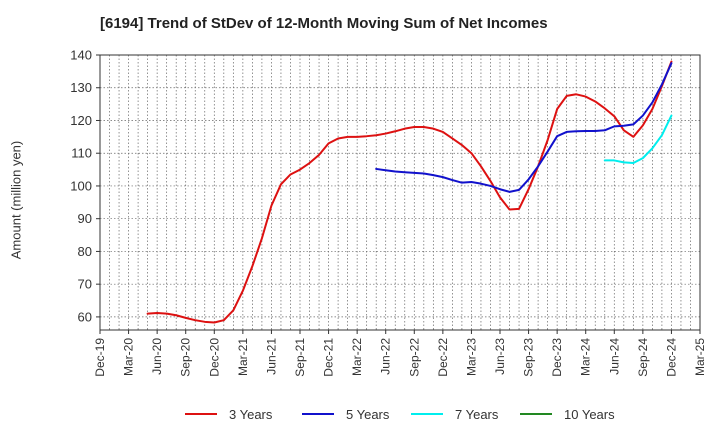 The image size is (720, 440). Describe the element at coordinates (214, 357) in the screenshot. I see `x-tick-label: Dec-20` at that location.